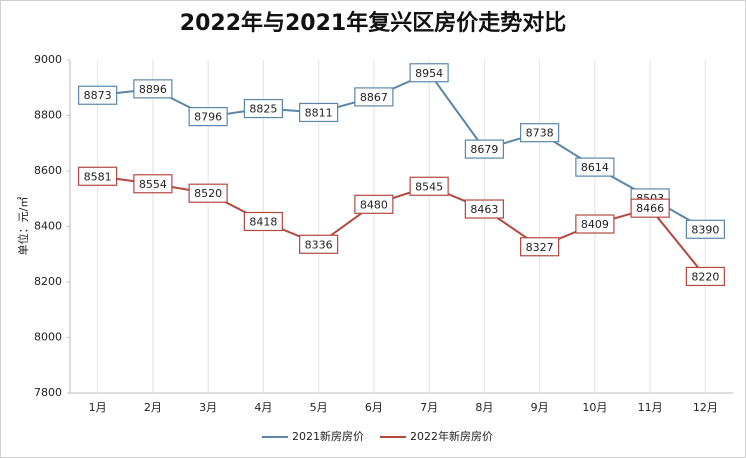 This screenshot has height=458, width=746. I want to click on data-label: 8867, so click(374, 97).